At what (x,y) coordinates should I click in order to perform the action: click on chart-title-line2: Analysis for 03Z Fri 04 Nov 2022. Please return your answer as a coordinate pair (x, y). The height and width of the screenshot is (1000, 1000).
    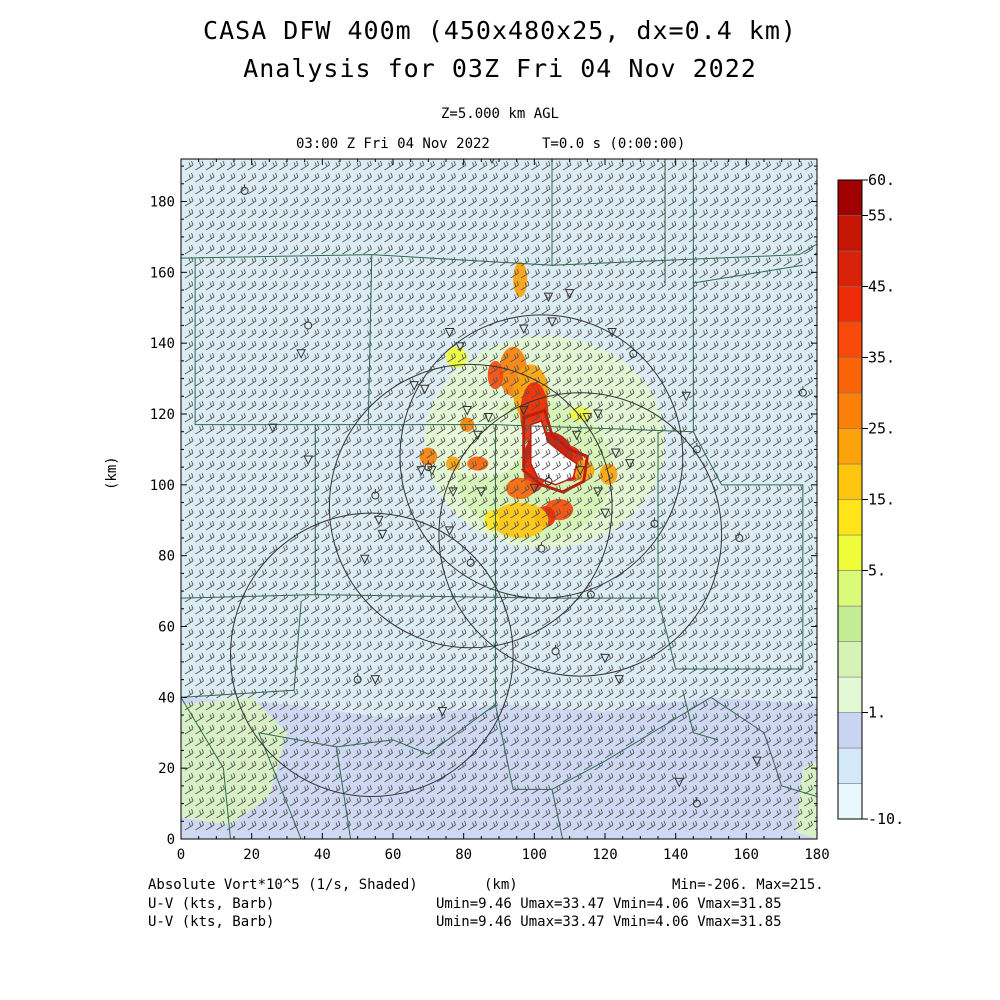
    Looking at the image, I should click on (500, 68).